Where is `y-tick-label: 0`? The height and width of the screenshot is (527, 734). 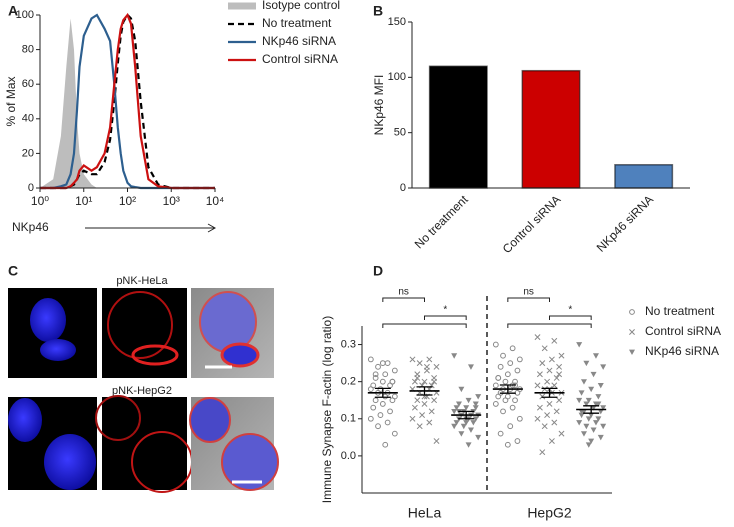 y-tick-label: 0 is located at coordinates (31, 188).